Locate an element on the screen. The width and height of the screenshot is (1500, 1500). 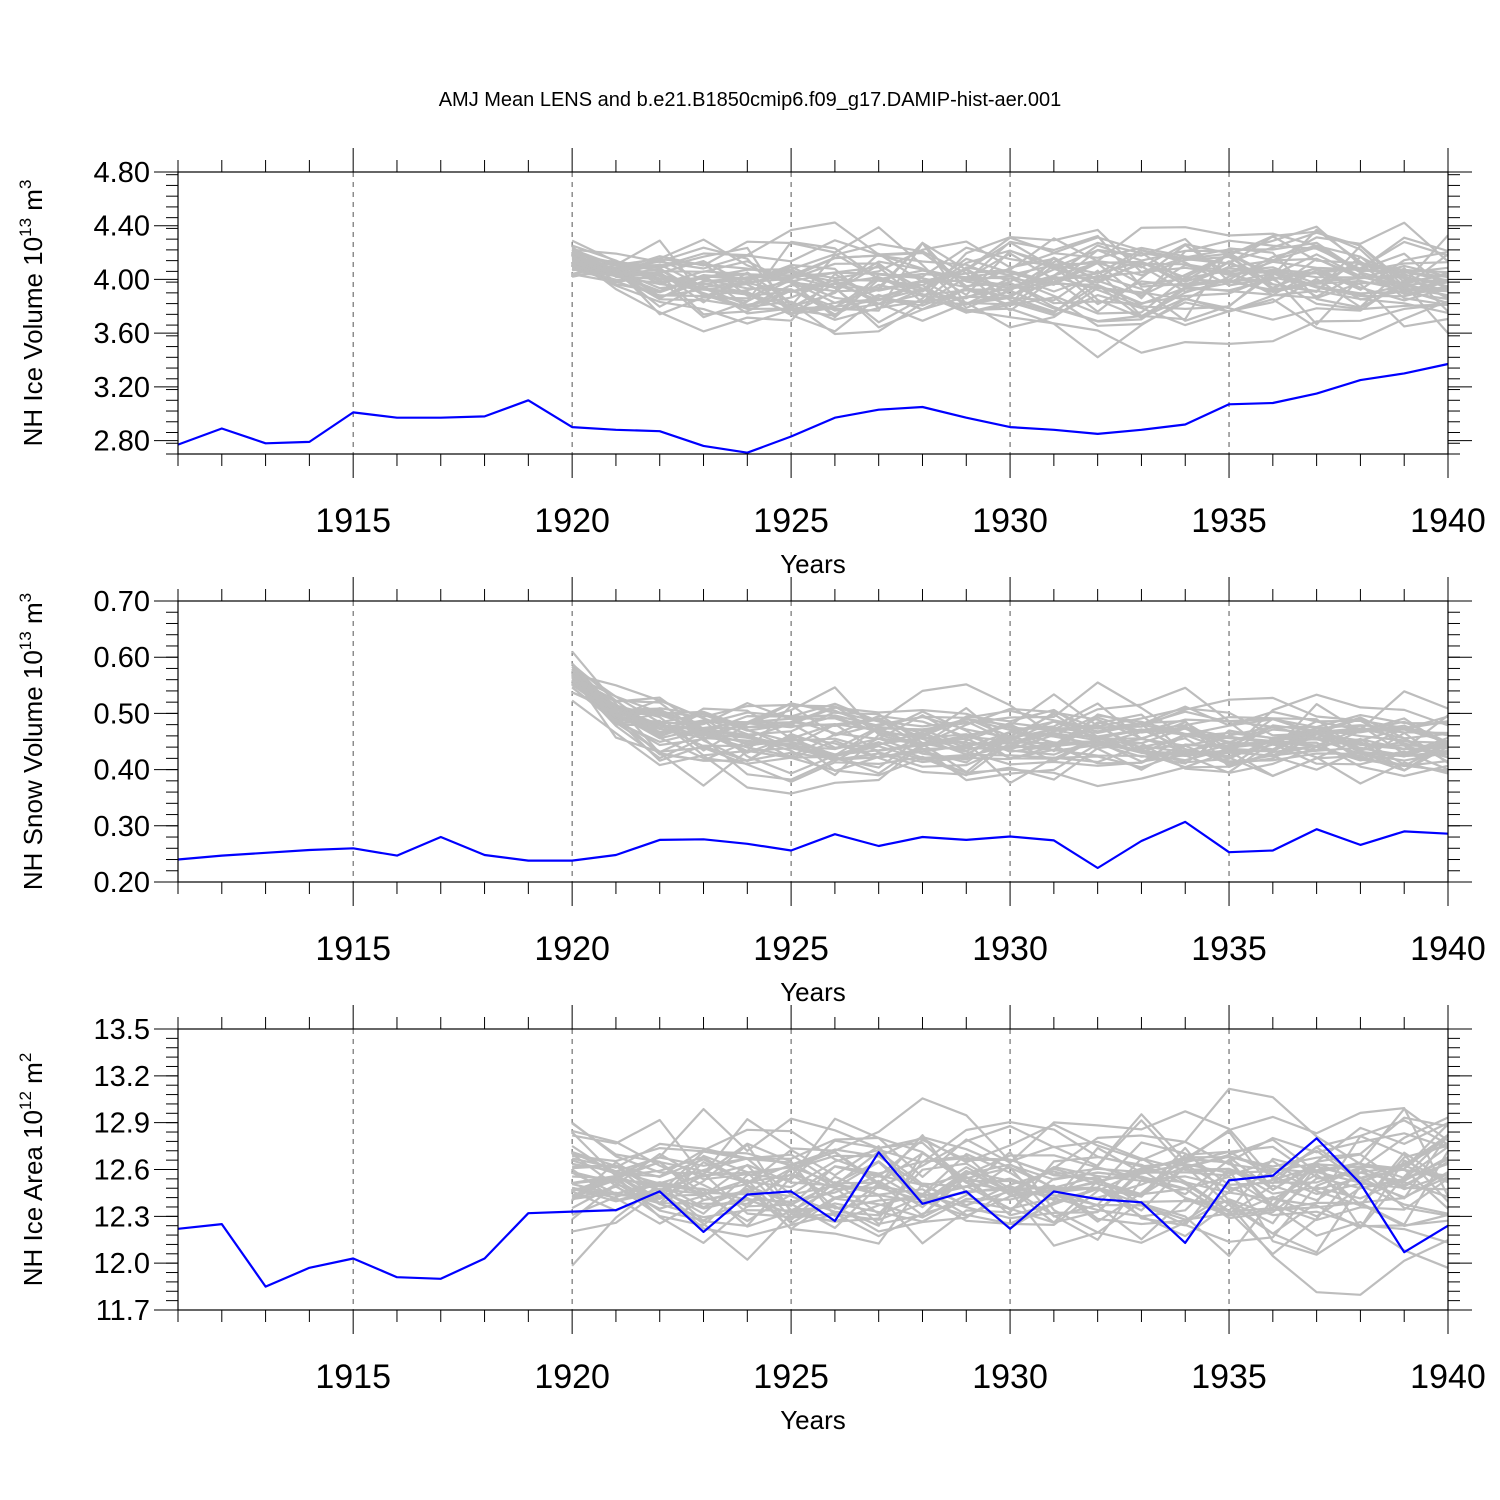
y-tick-label: 0.50 is located at coordinates (122, 714).